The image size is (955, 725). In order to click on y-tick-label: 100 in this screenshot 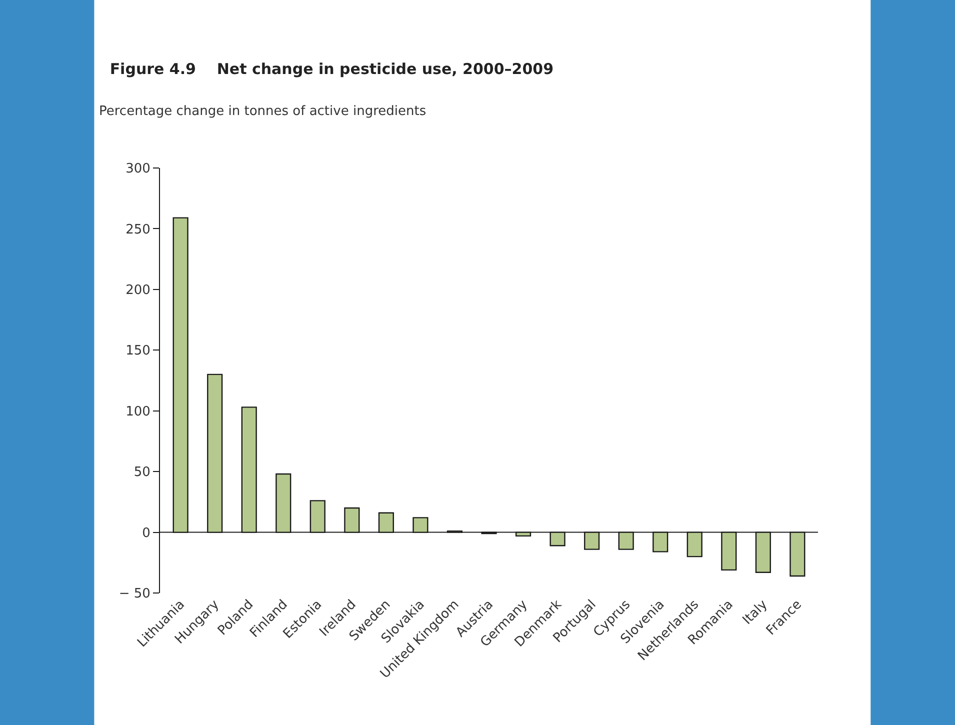, I will do `click(138, 412)`.